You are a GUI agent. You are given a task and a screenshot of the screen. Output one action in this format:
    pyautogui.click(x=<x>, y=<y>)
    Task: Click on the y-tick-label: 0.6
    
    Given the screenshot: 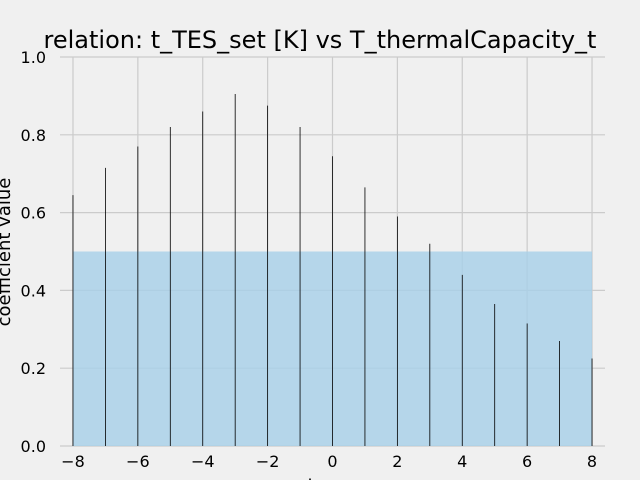 What is the action you would take?
    pyautogui.click(x=33, y=213)
    